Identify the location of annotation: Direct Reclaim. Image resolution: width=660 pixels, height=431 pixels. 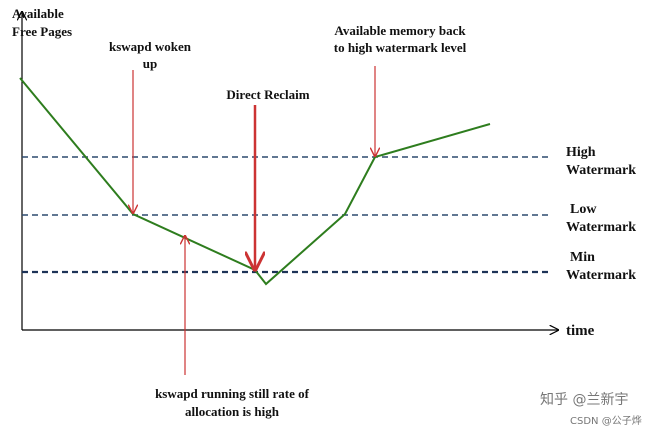
(267, 94).